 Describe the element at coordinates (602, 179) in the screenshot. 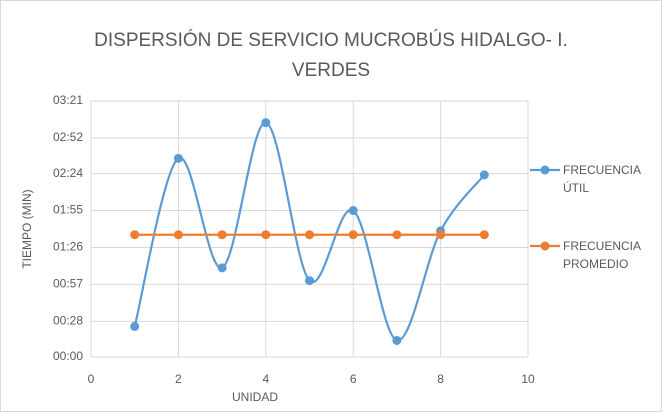

I see `legend-label: FRECUENCIA ÚTIL` at that location.